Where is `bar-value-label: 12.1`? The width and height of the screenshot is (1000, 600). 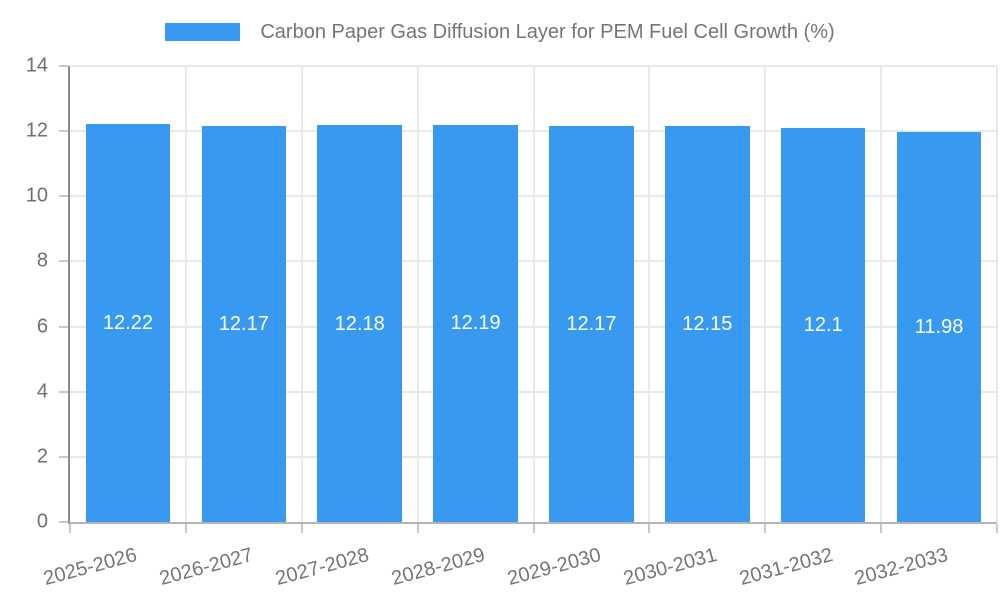 bar-value-label: 12.1 is located at coordinates (823, 324).